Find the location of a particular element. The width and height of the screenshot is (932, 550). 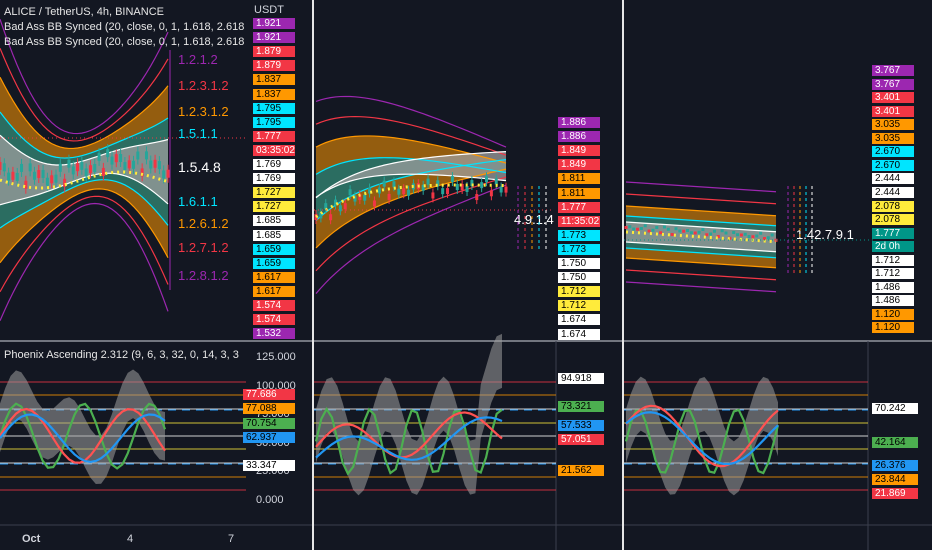

osc-axis-label: 100.000 is located at coordinates (276, 385).